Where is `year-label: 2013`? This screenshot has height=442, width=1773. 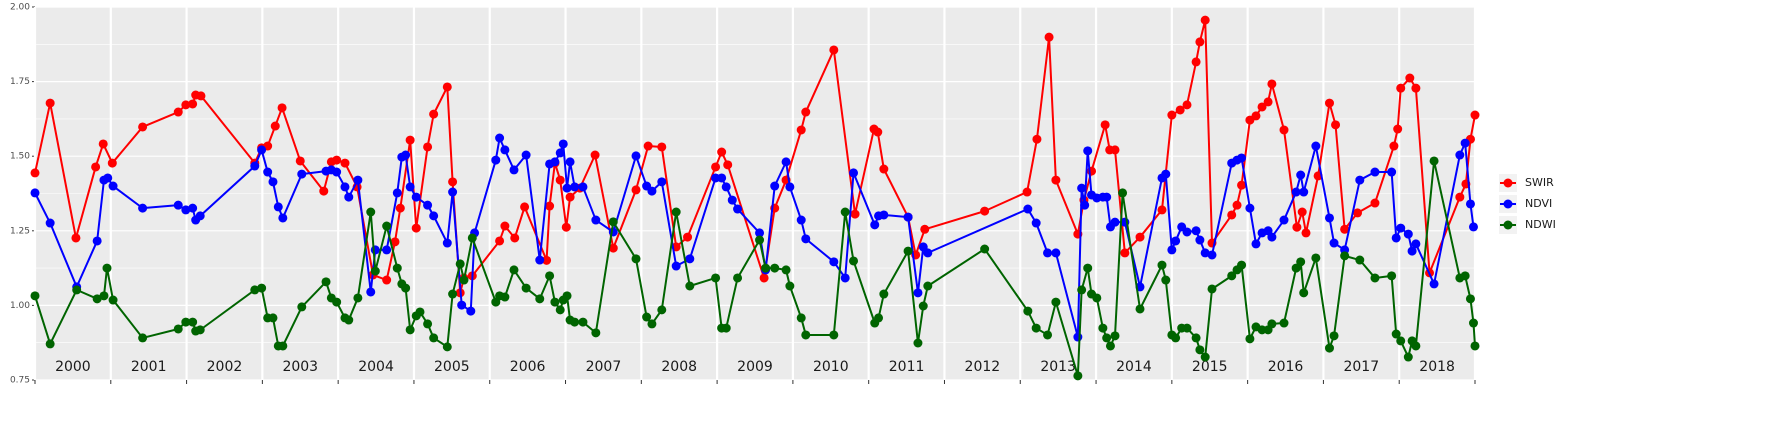 year-label: 2013 is located at coordinates (1058, 367).